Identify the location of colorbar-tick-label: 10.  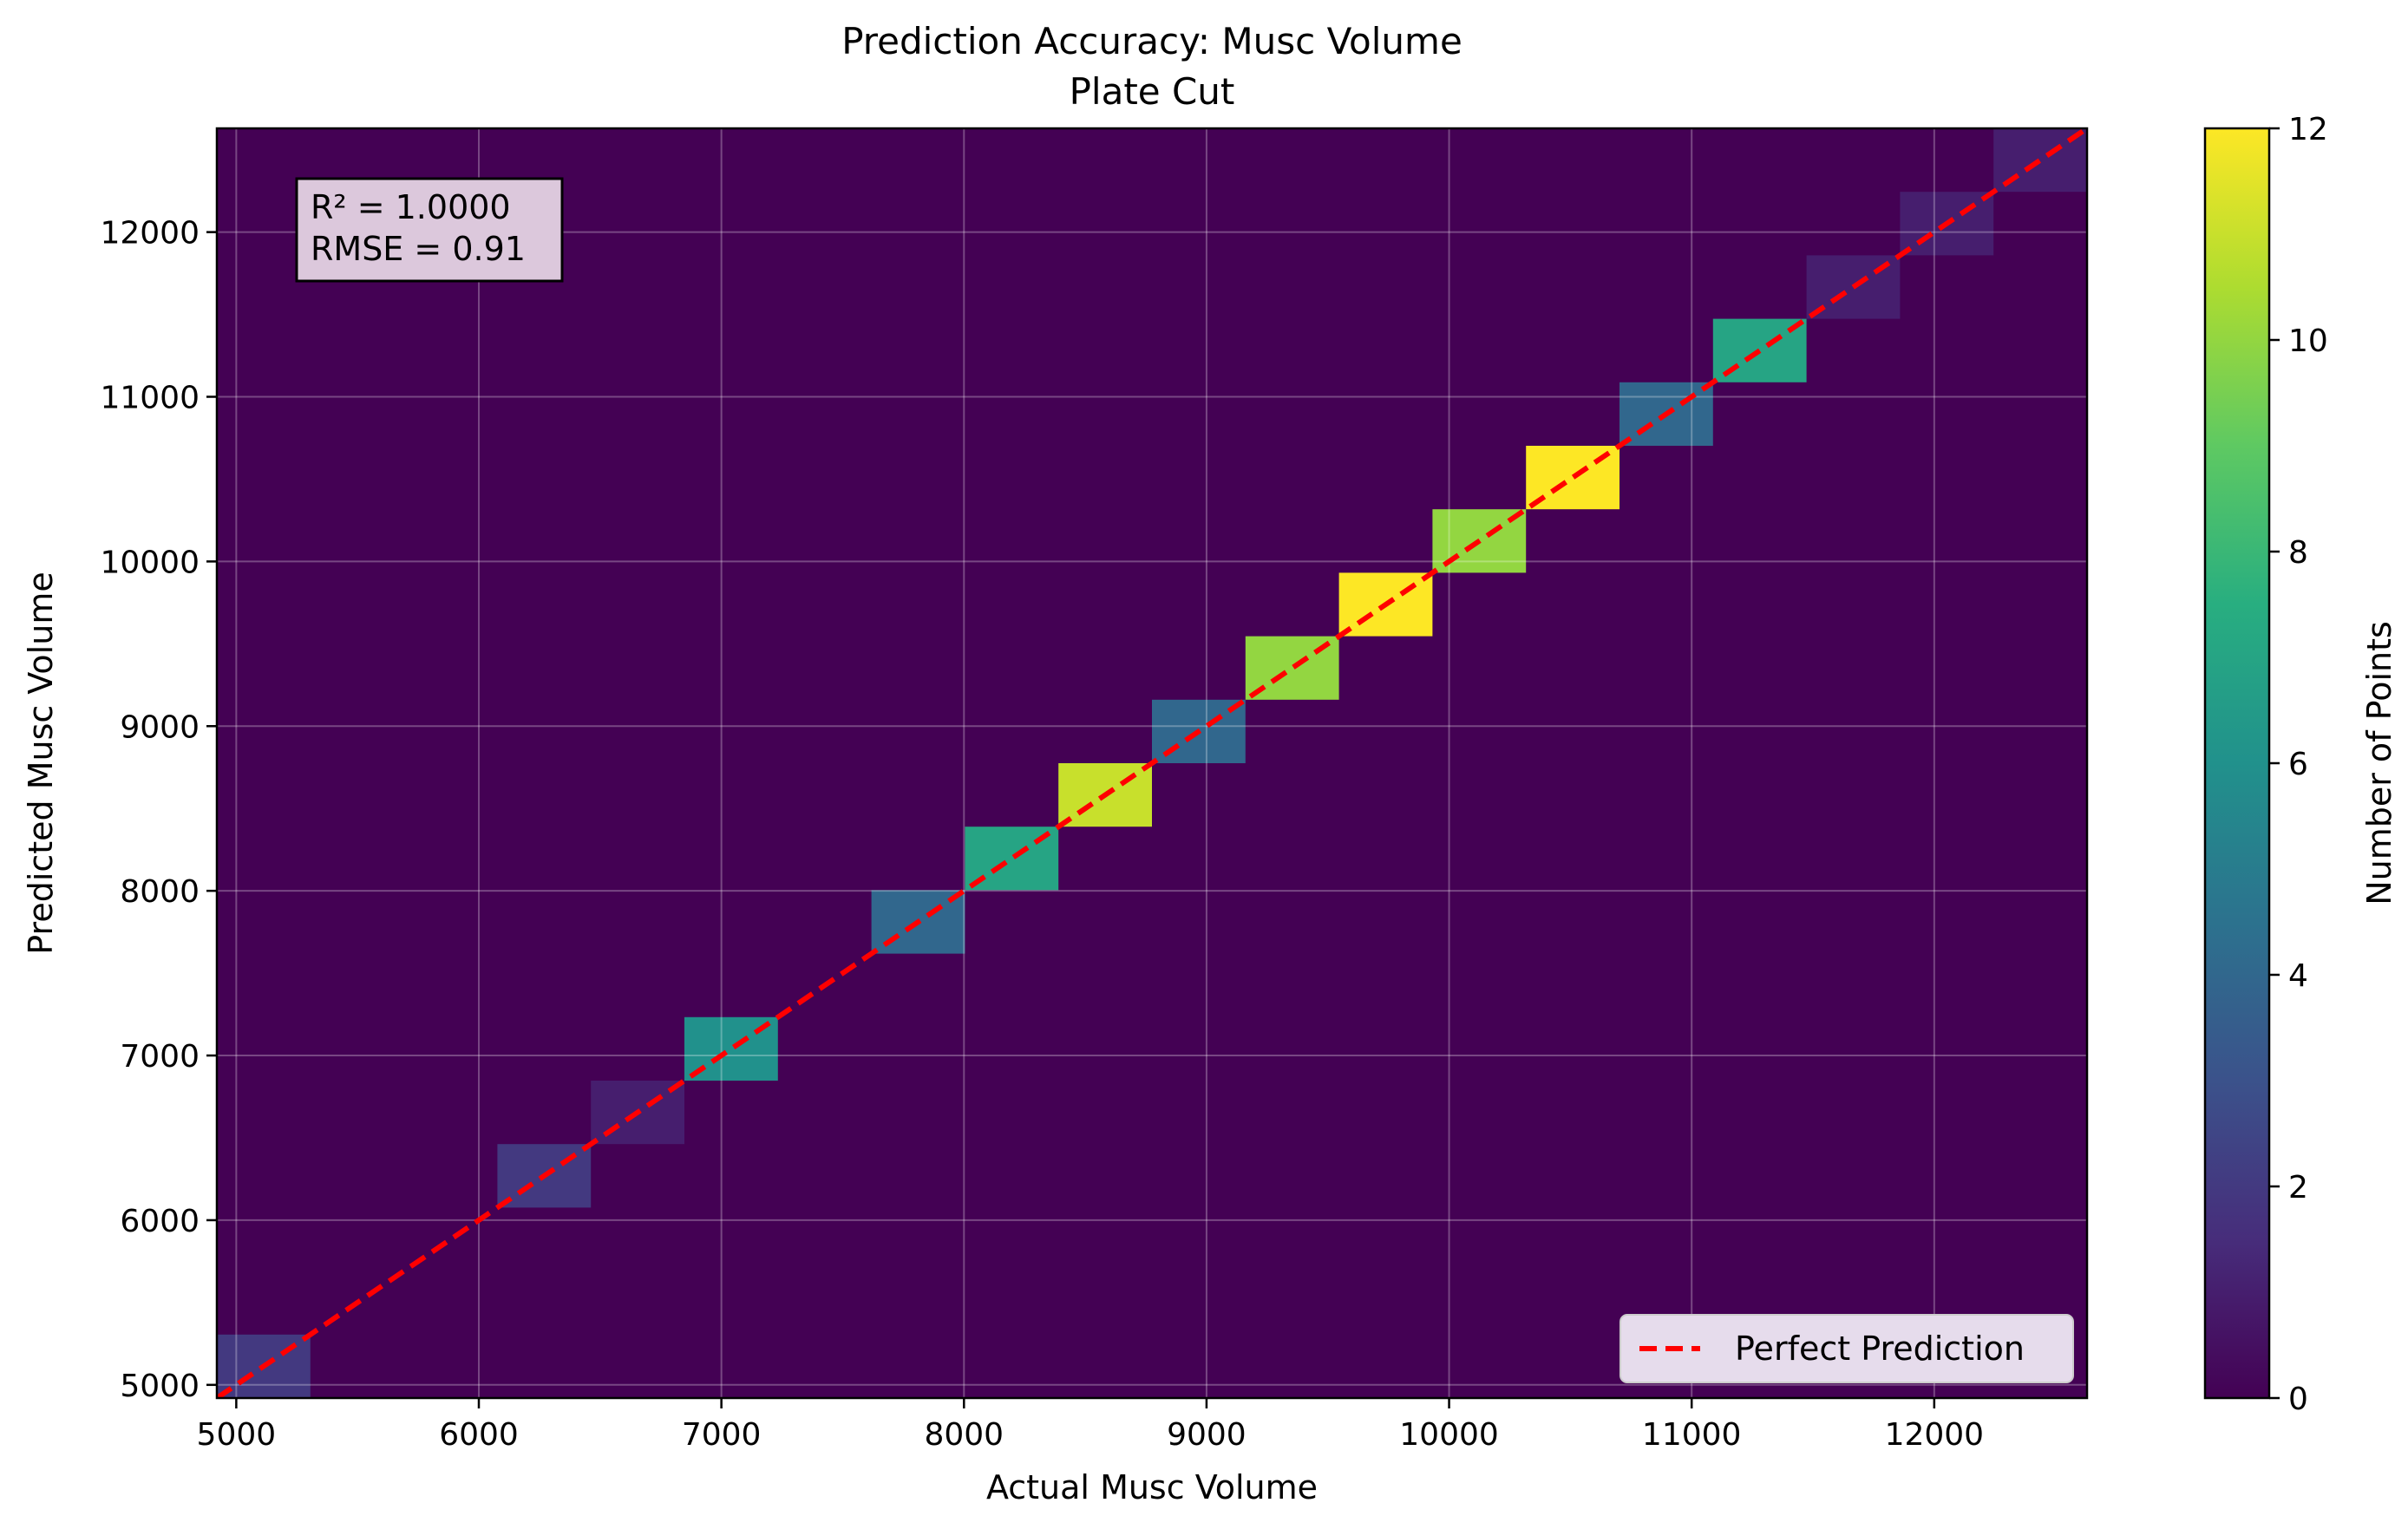
(2308, 341).